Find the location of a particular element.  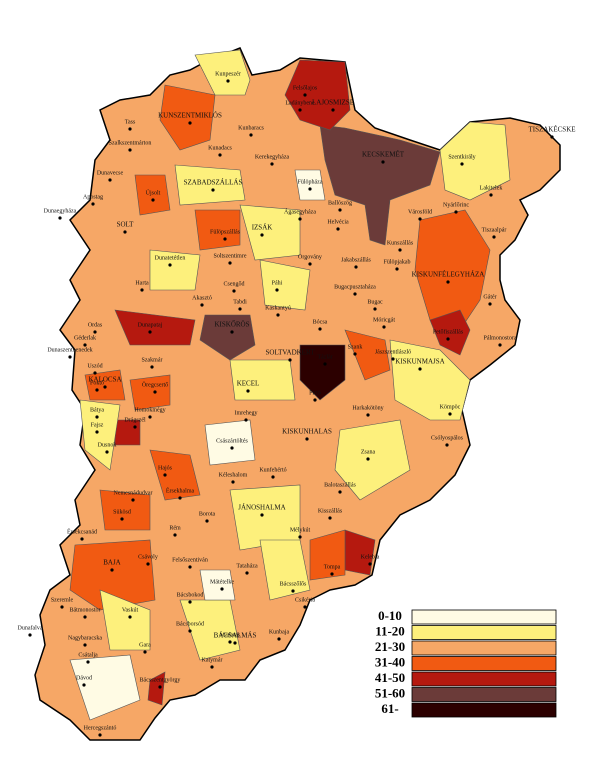

town-label: Dunavecse is located at coordinates (110, 173).